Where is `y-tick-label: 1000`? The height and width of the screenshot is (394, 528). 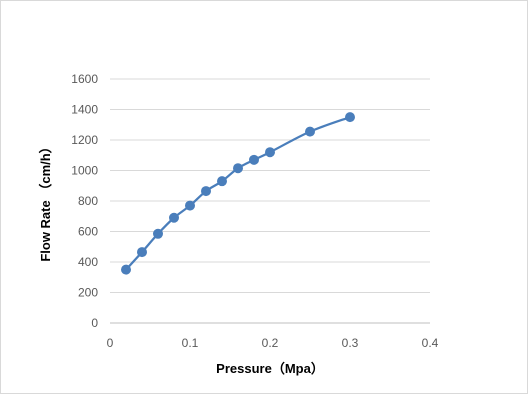
y-tick-label: 1000 is located at coordinates (84, 171).